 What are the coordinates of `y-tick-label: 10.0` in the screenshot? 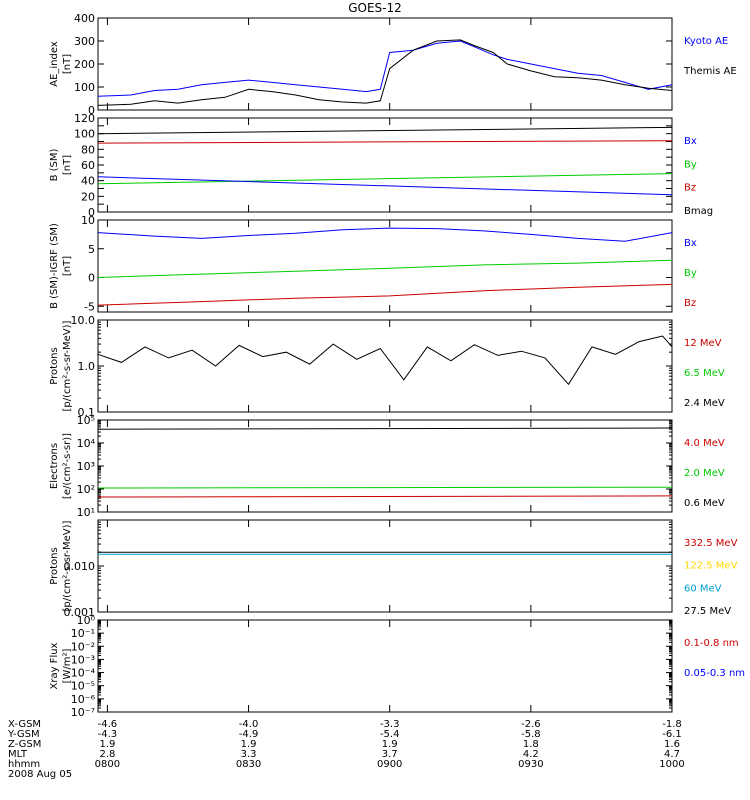 It's located at (83, 320).